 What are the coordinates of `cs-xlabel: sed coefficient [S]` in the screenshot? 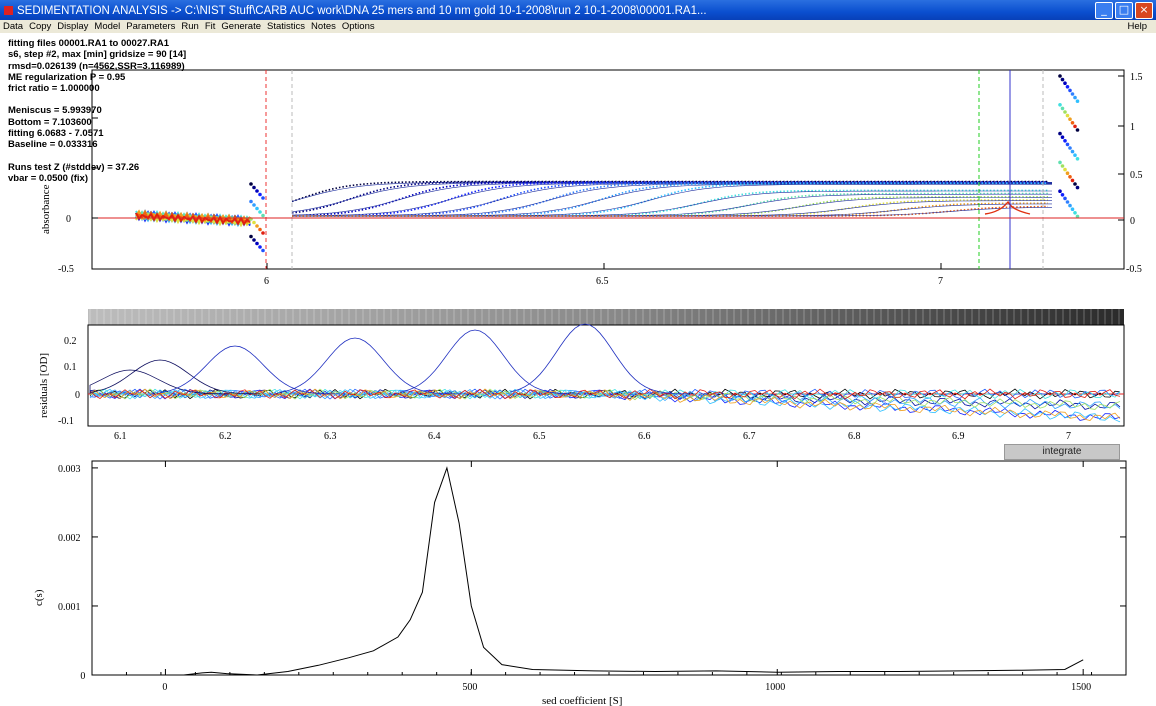 It's located at (582, 700).